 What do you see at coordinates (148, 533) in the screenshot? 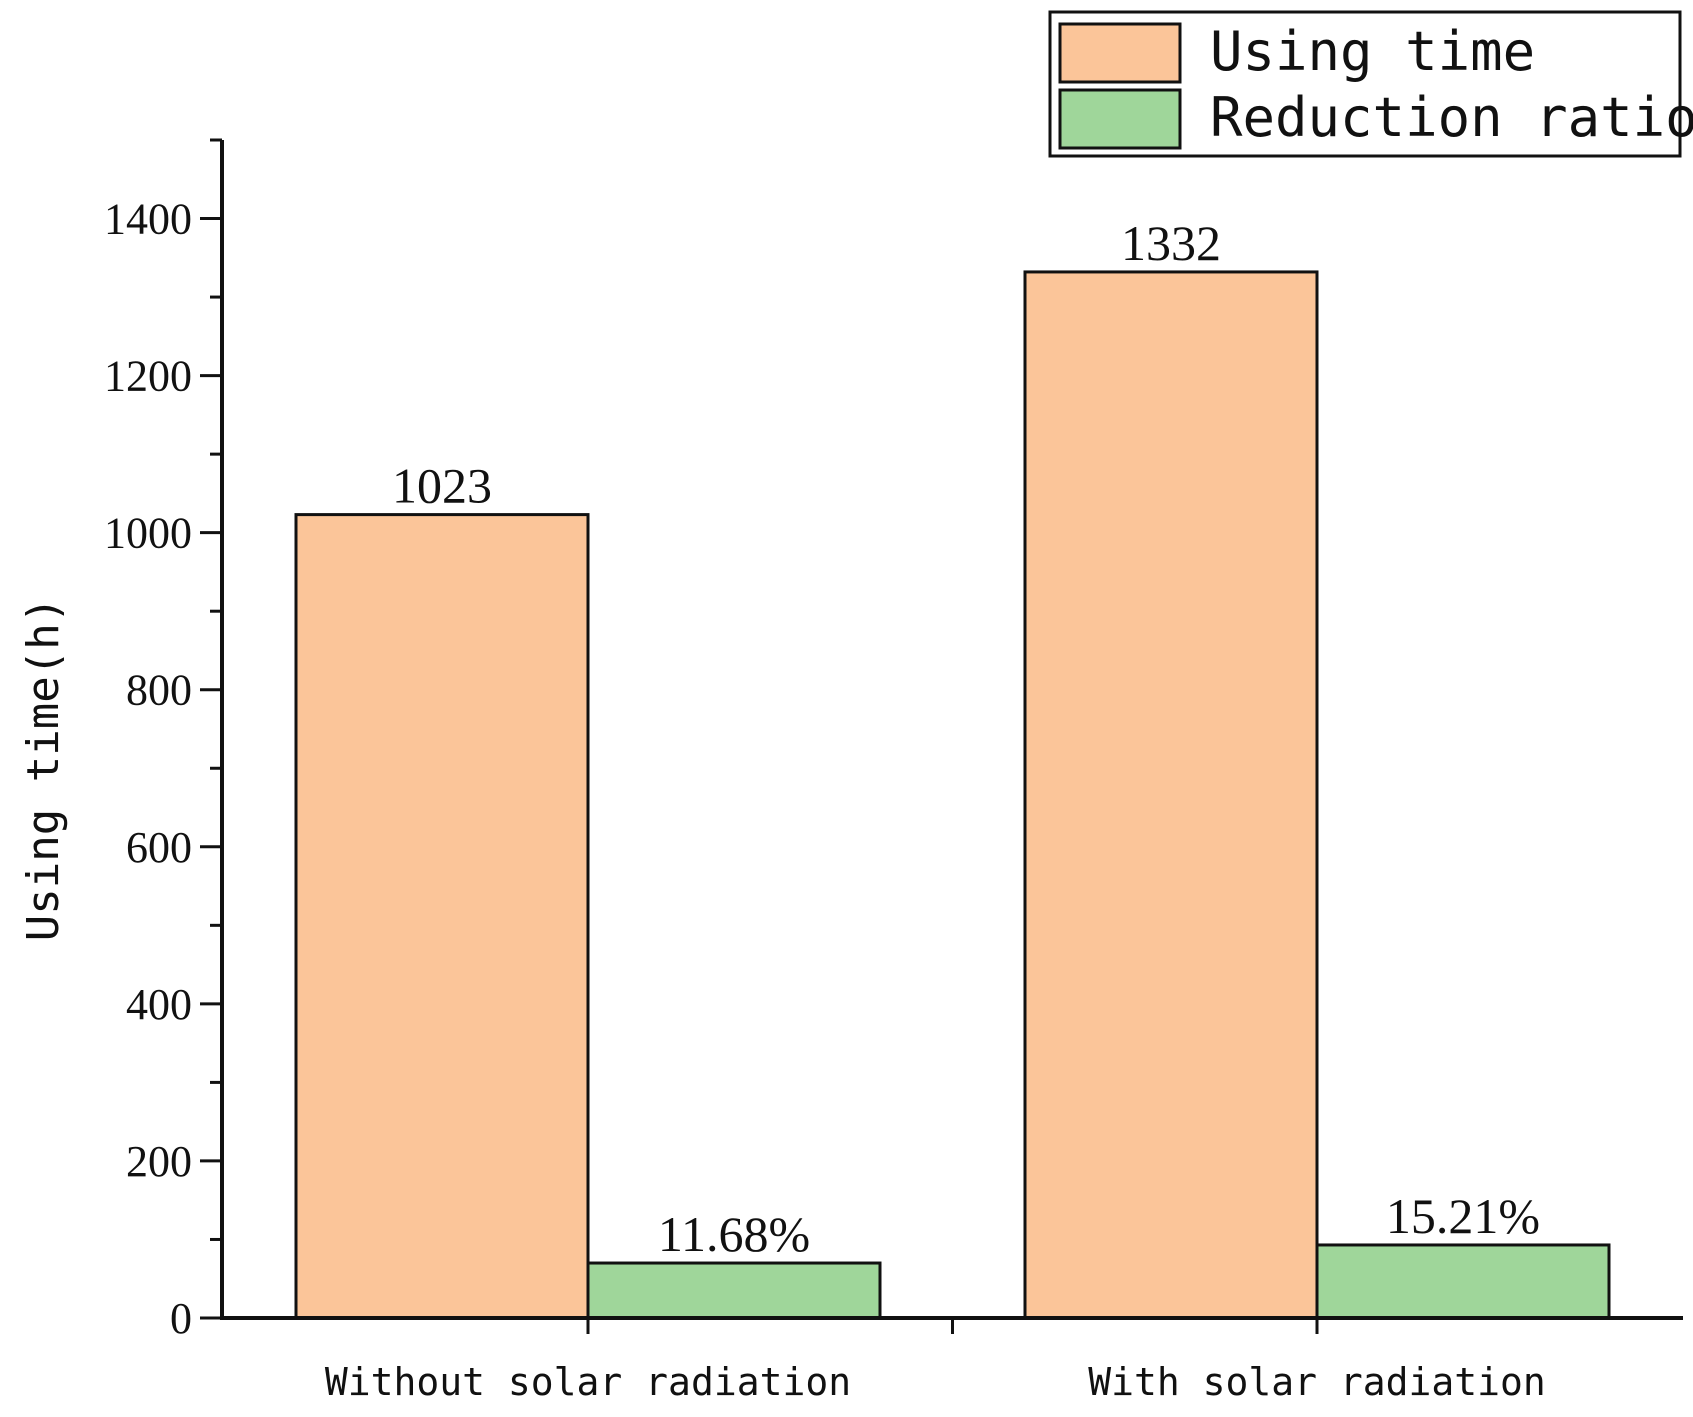
I see `y-tick-label: 1000` at bounding box center [148, 533].